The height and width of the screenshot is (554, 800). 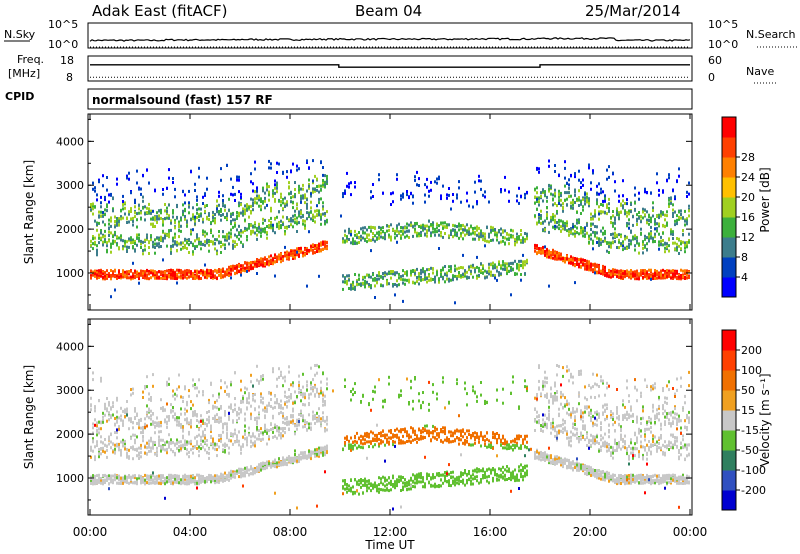 What do you see at coordinates (765, 199) in the screenshot?
I see `power-colorbar-label: Power [dB]` at bounding box center [765, 199].